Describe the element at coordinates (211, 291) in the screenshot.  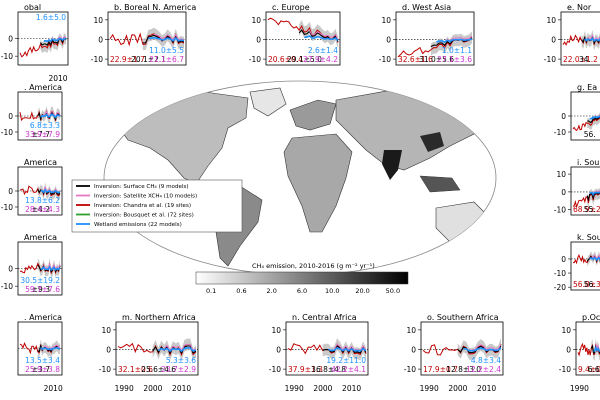
I see `colorbar-tick-label: 0.1` at that location.